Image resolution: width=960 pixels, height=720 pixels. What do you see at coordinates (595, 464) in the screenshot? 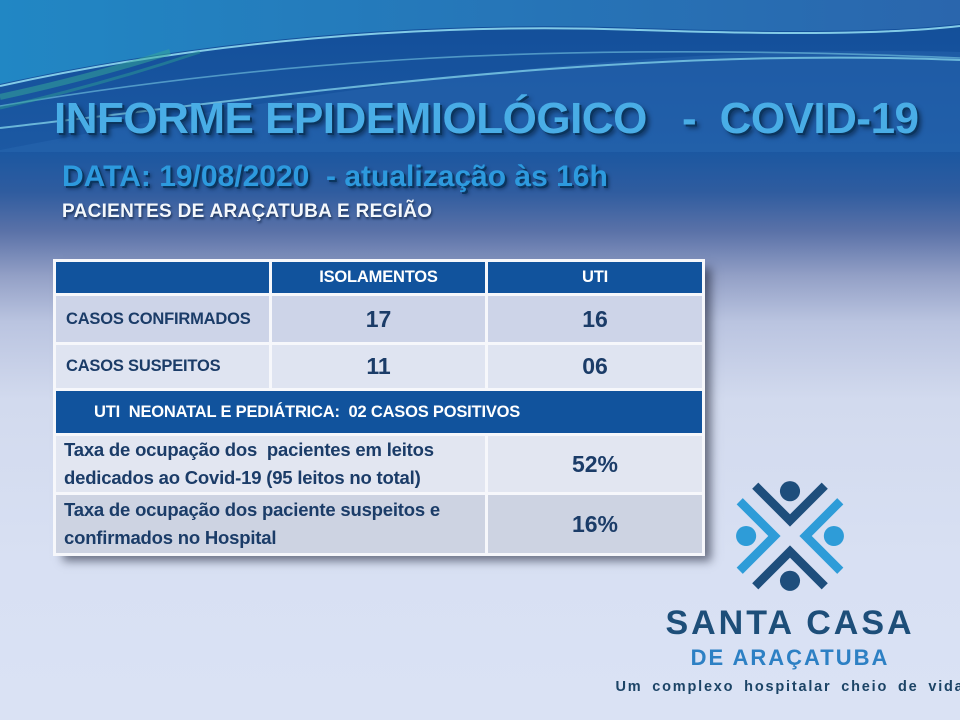
I see `occupancy-covid-beds-value: 52%` at bounding box center [595, 464].